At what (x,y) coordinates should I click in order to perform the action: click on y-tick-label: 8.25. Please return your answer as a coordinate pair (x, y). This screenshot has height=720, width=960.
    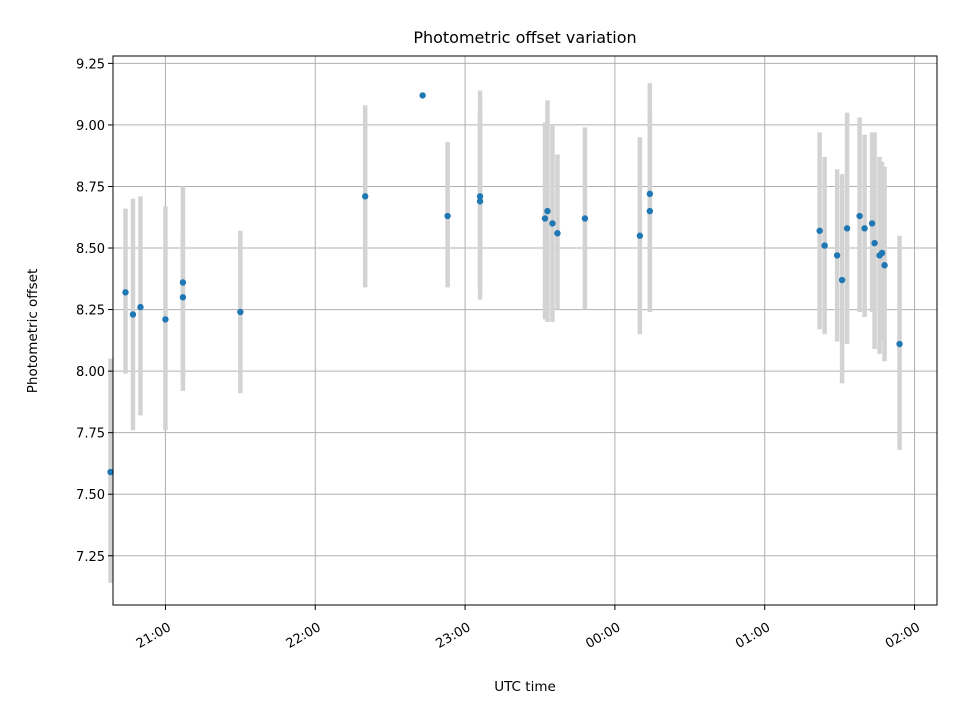
    Looking at the image, I should click on (90, 311).